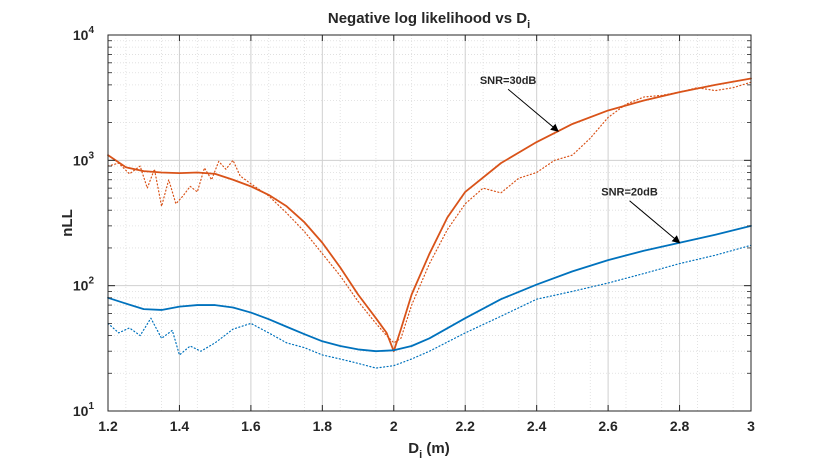 The width and height of the screenshot is (830, 462). What do you see at coordinates (108, 426) in the screenshot?
I see `x-tick-label: 1.2` at bounding box center [108, 426].